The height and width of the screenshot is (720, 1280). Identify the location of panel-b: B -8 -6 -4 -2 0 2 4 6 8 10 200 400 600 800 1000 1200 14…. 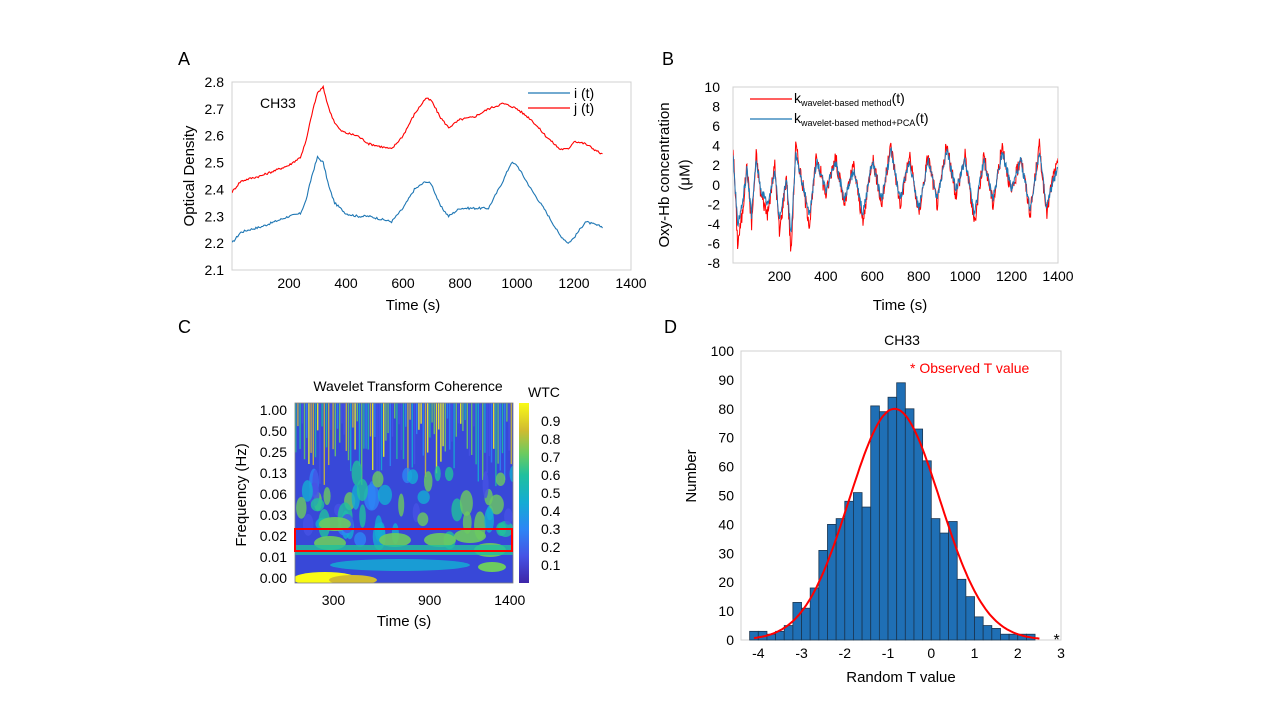
(865, 181).